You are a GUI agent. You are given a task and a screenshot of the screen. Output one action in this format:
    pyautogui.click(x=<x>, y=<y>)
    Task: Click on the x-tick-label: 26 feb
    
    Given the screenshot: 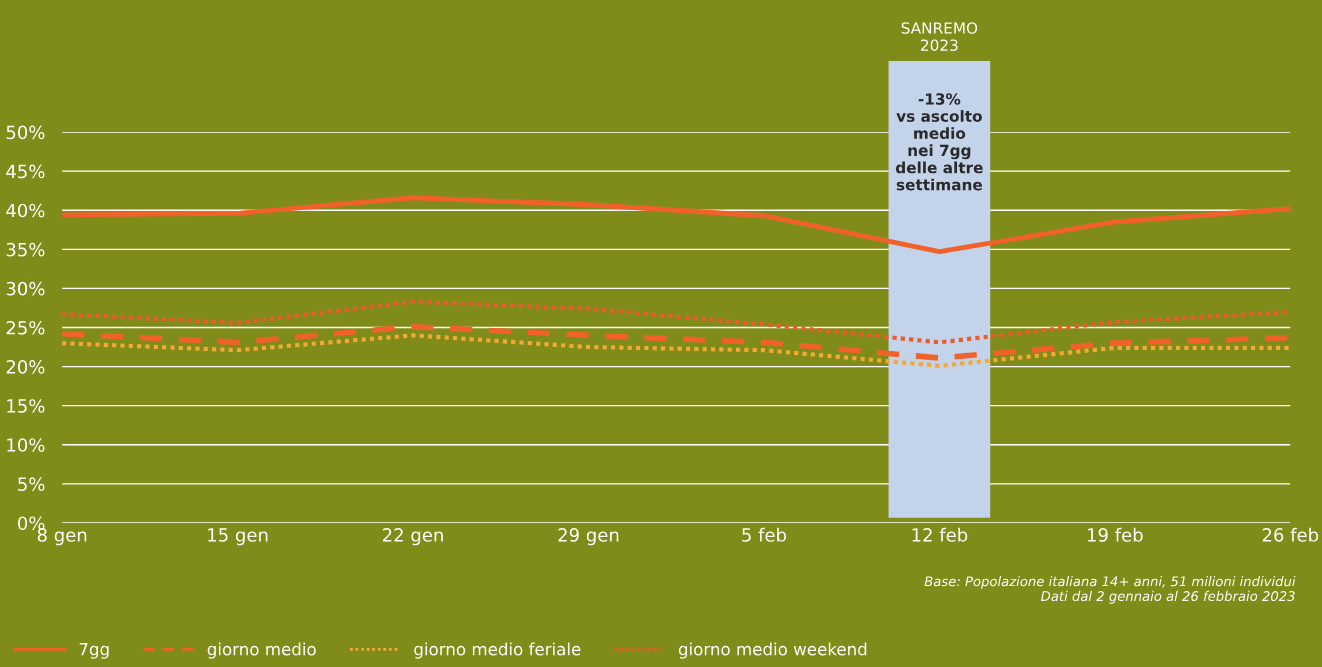 What is the action you would take?
    pyautogui.click(x=1290, y=534)
    